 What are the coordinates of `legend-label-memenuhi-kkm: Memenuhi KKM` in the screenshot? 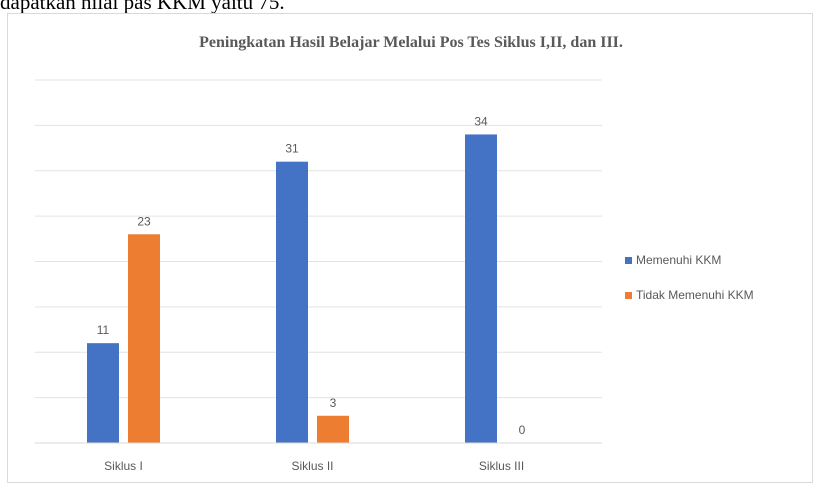 It's located at (679, 260).